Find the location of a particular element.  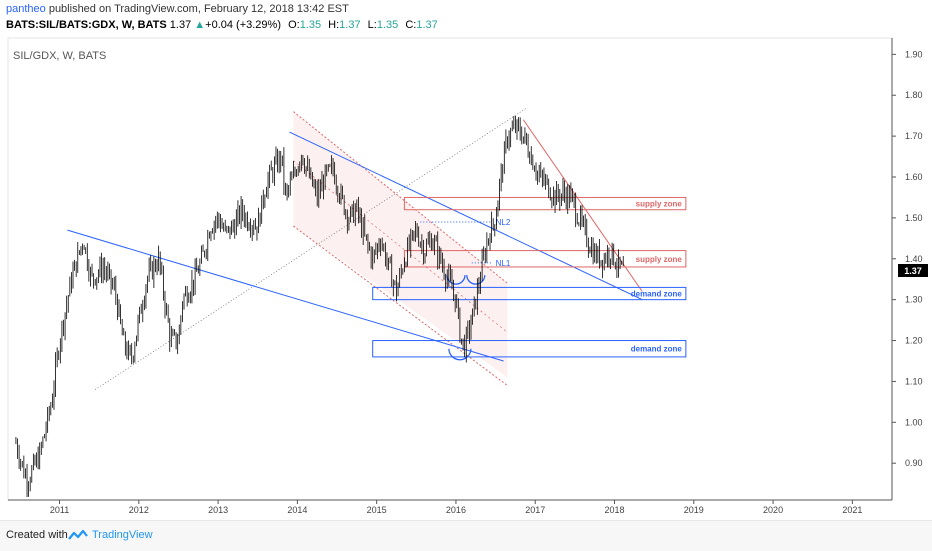

low-value: 1.35 is located at coordinates (387, 25).